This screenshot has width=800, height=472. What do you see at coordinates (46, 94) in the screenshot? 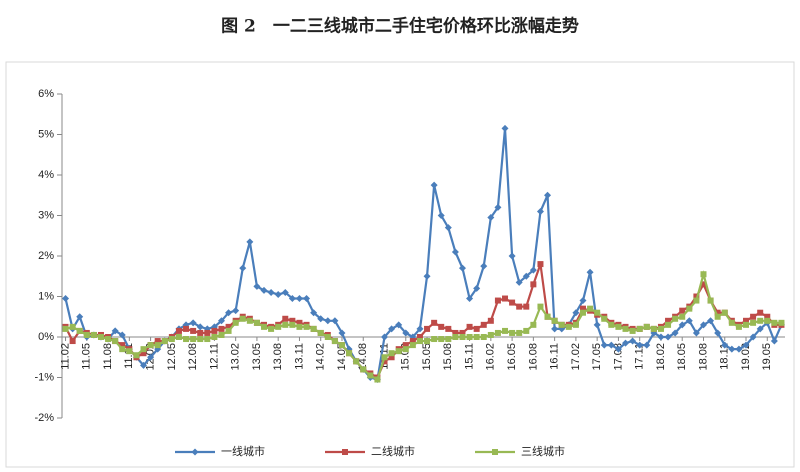
I see `y-tick-label: 6%` at bounding box center [46, 94].